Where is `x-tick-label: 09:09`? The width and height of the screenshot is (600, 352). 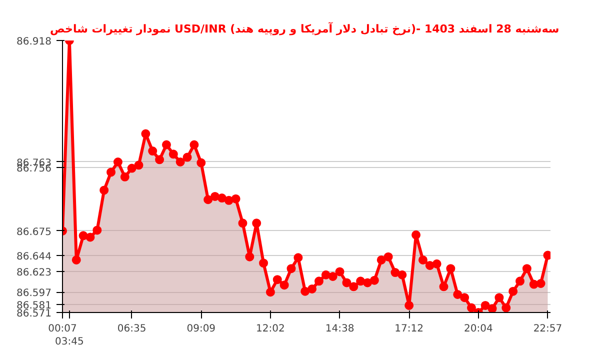 x-tick-label: 09:09 is located at coordinates (201, 329).